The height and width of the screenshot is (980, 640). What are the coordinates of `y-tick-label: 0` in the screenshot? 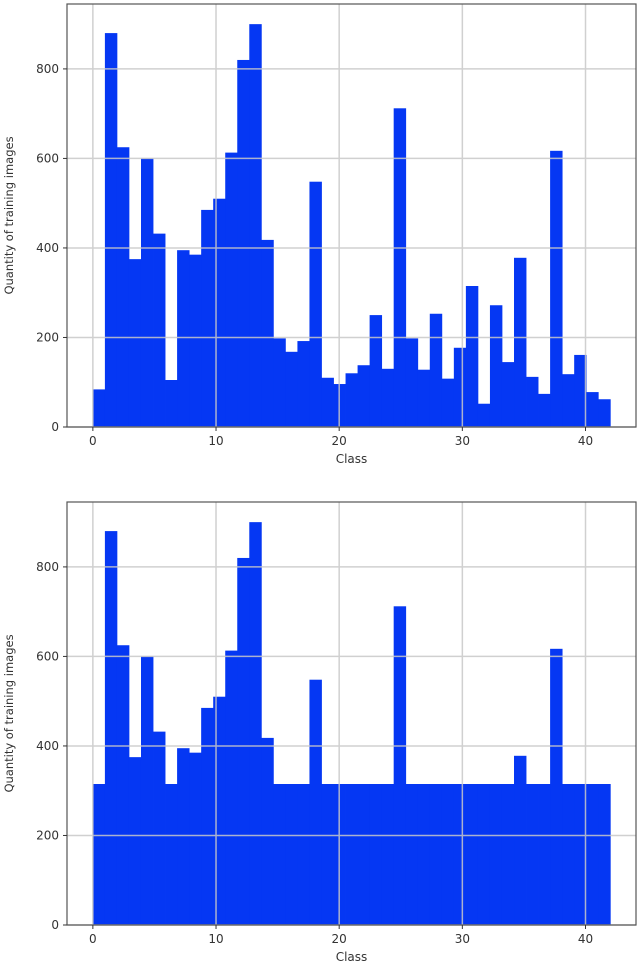 It's located at (55, 427).